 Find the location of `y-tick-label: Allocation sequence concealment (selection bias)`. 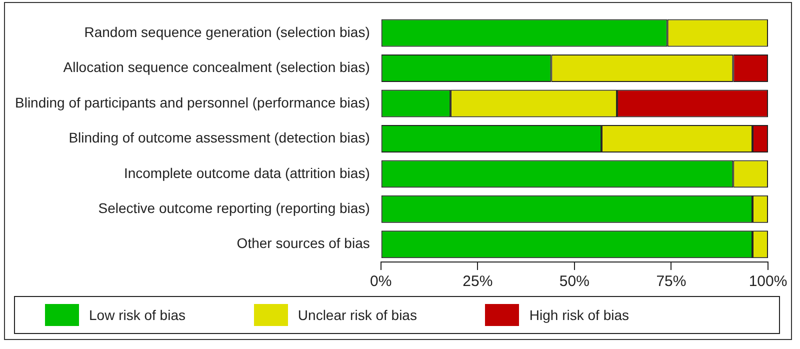

y-tick-label: Allocation sequence concealment (selection bias) is located at coordinates (216, 67).